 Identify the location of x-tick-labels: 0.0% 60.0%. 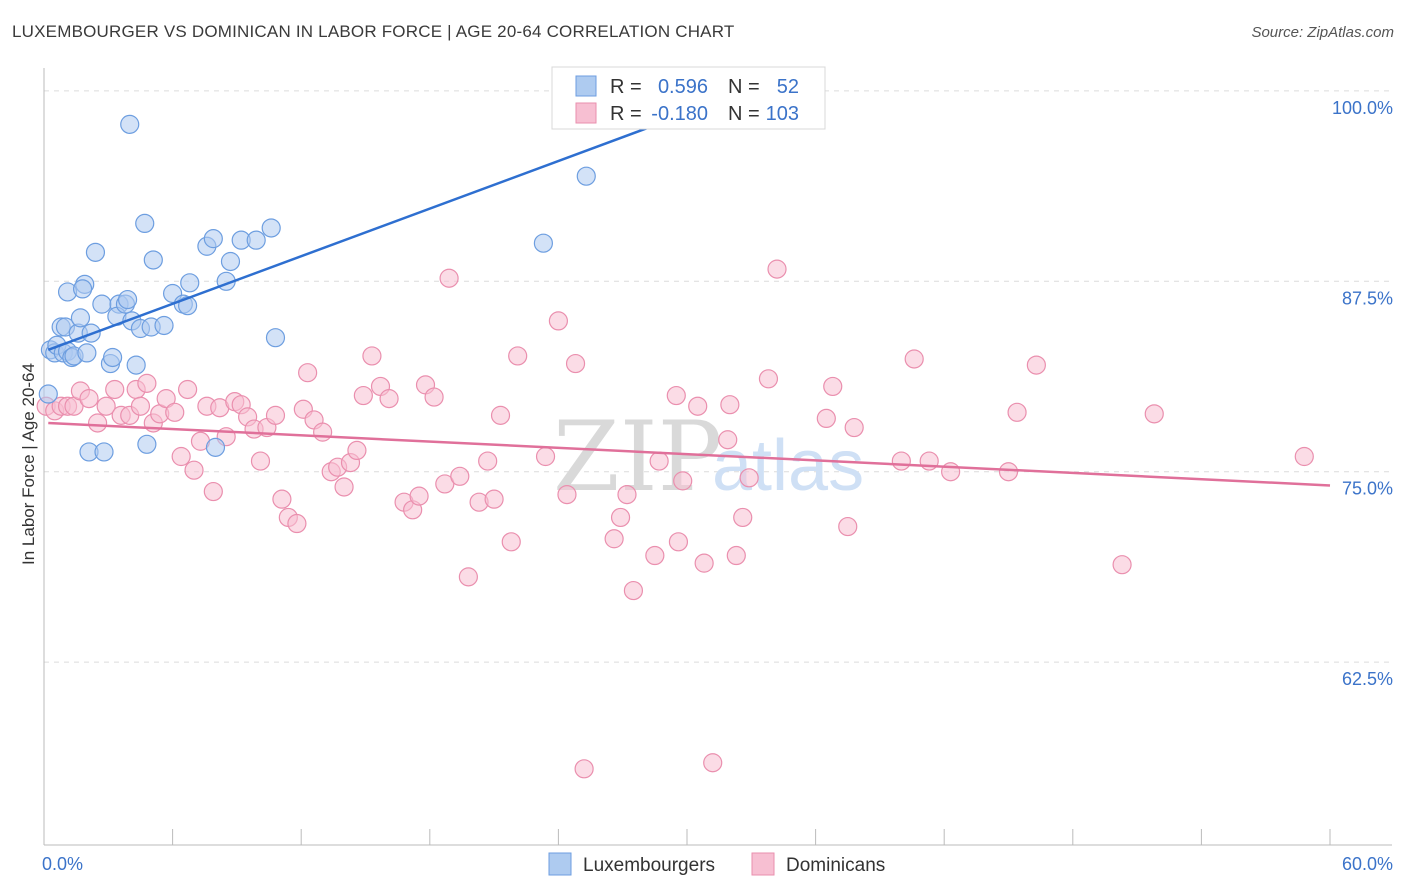
(717, 864).